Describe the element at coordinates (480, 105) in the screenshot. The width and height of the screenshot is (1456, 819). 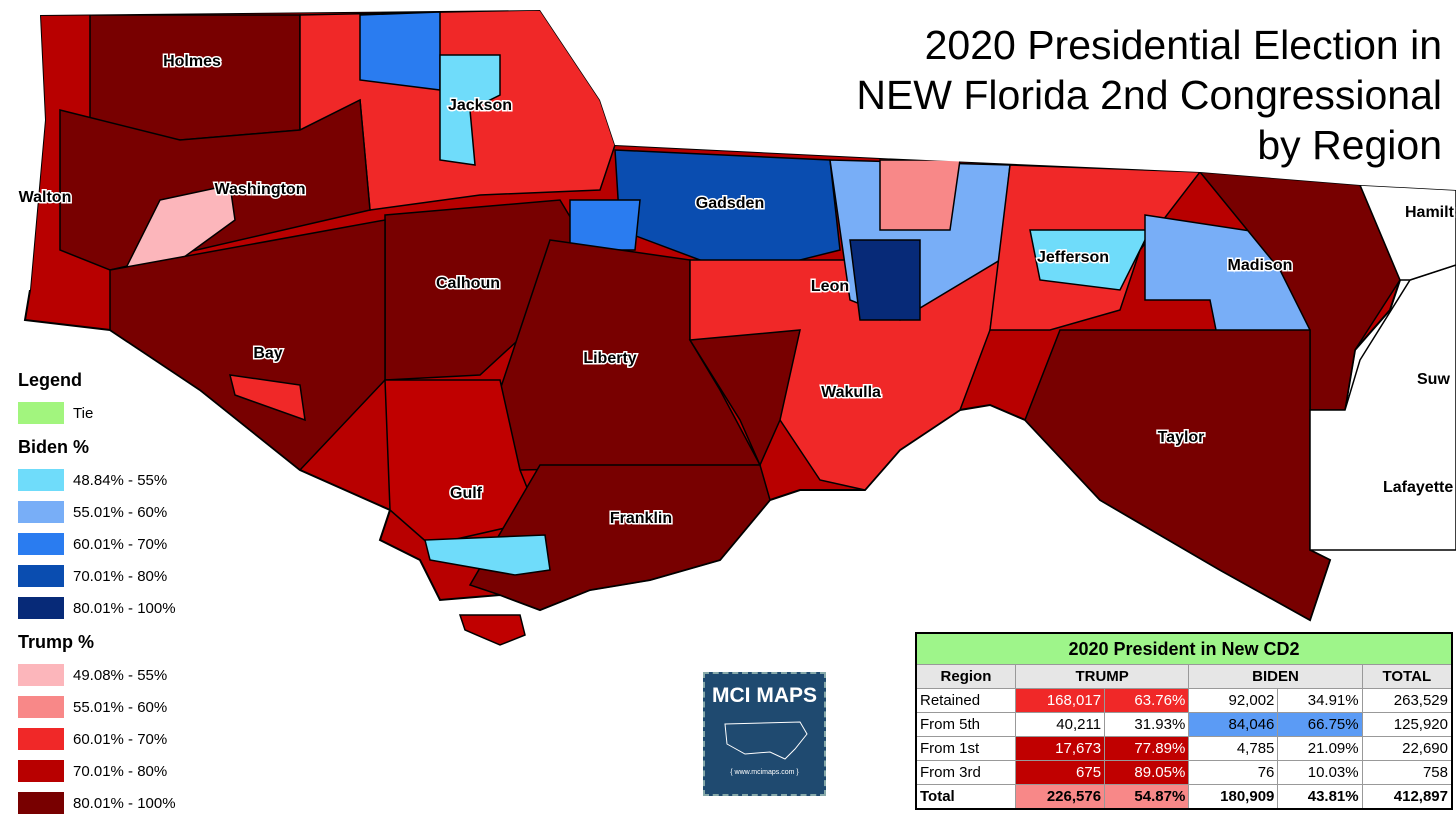
I see `county-label: Jackson` at that location.